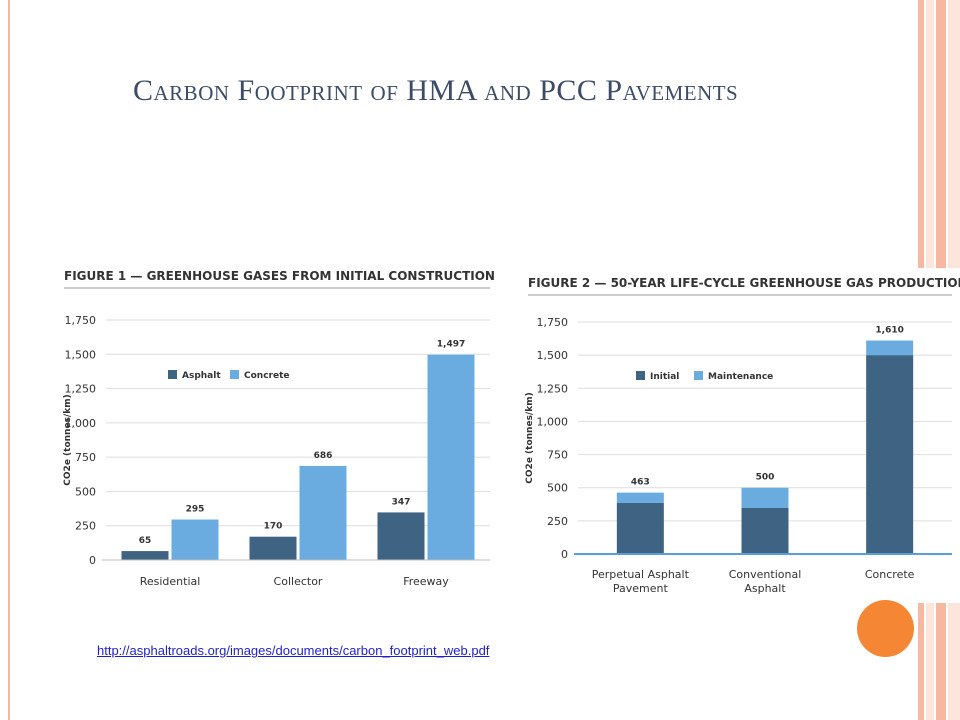  Describe the element at coordinates (426, 581) in the screenshot. I see `category-label: Freeway` at that location.